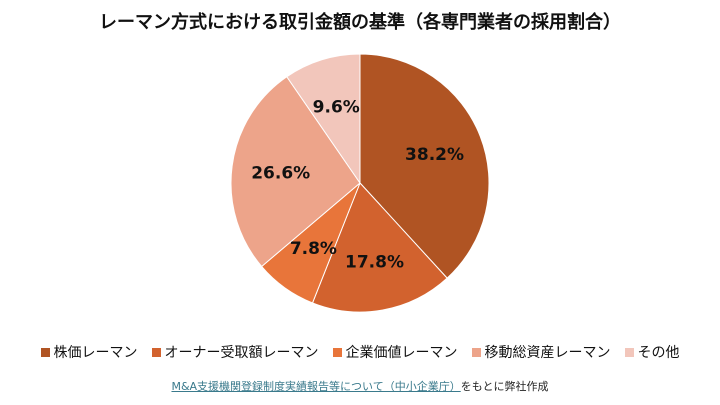  Describe the element at coordinates (401, 353) in the screenshot. I see `legend-label: 企業価値レーマン` at that location.